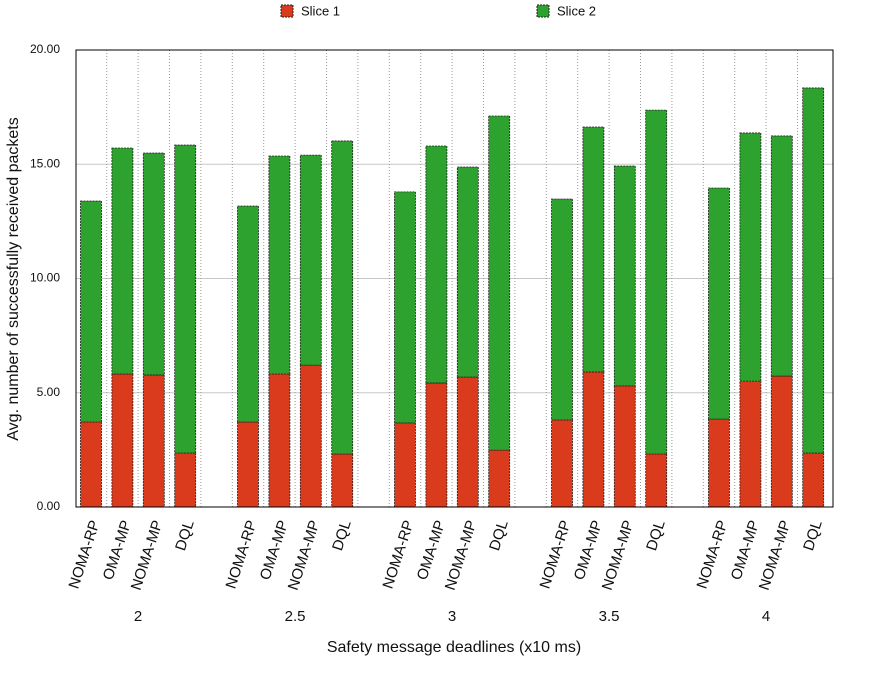  I want to click on group-label: 3, so click(452, 616).